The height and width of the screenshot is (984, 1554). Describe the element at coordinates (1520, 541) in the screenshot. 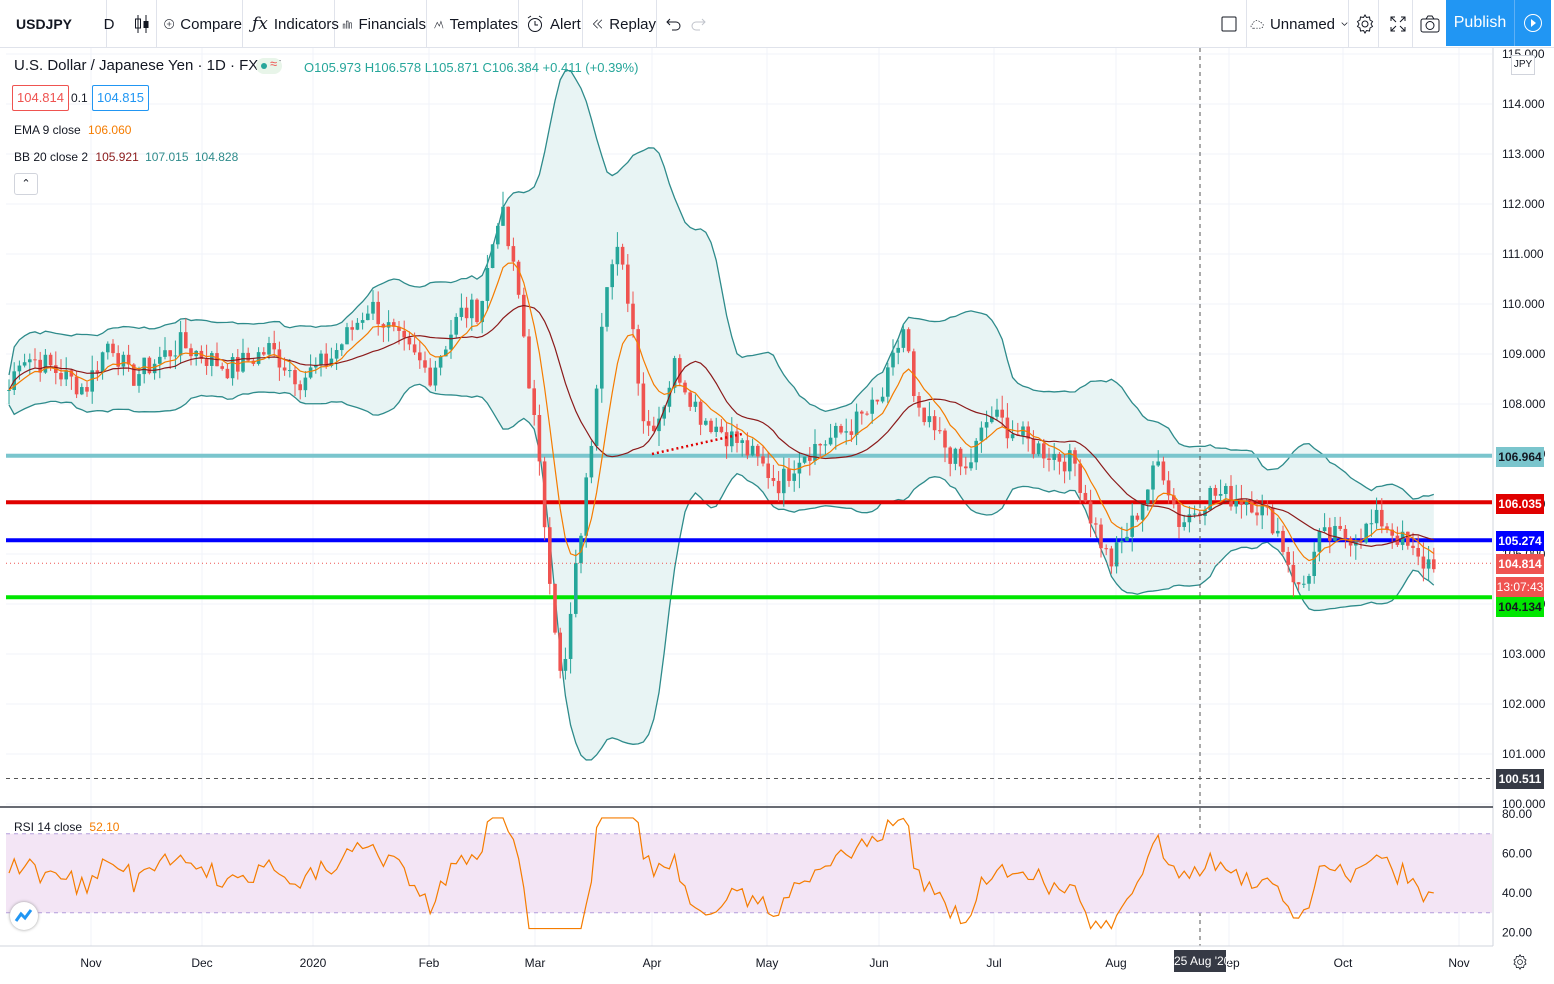

I see `blue-level-tag: 105.274` at that location.